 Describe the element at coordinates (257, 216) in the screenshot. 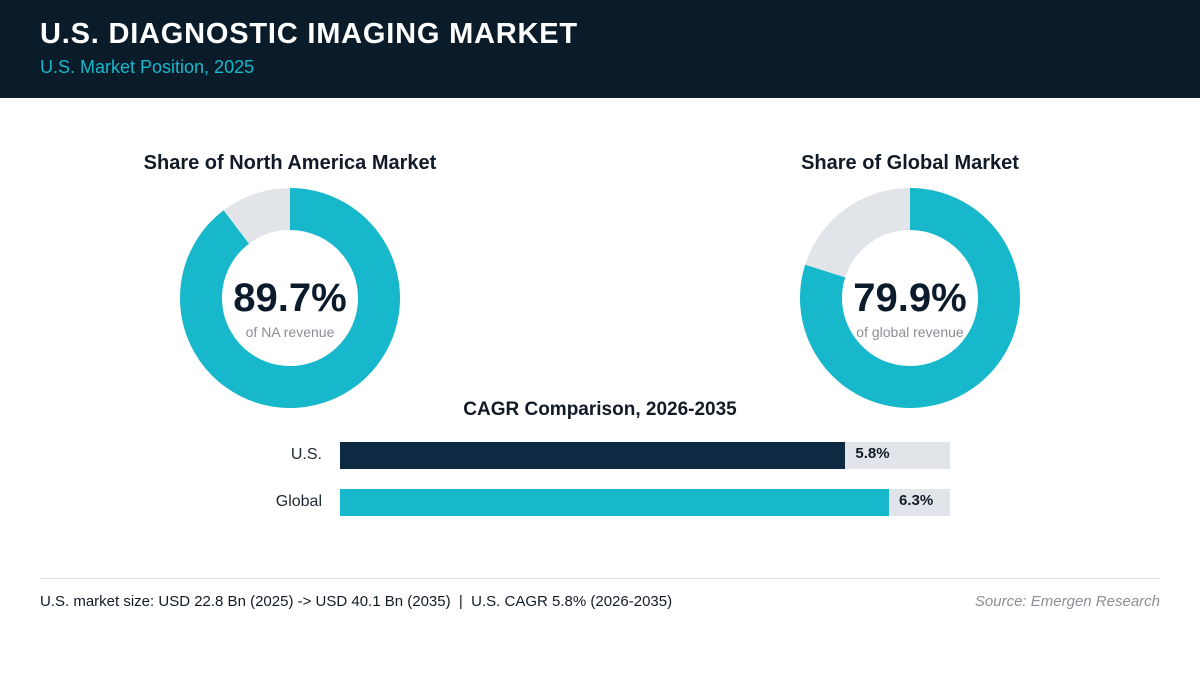

I see `na-remainder-slice` at that location.